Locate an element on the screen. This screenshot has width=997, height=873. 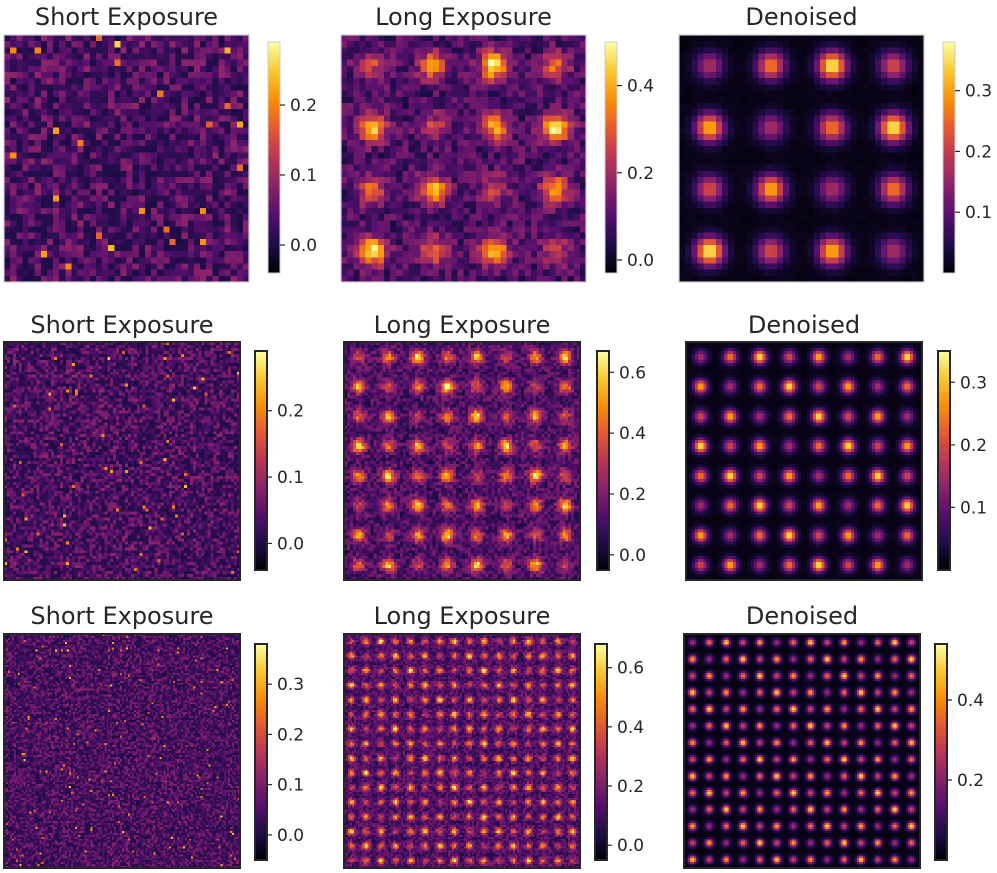
panel-1: Short Exposure 0.0 0.1 0.2 is located at coordinates (160, 143).